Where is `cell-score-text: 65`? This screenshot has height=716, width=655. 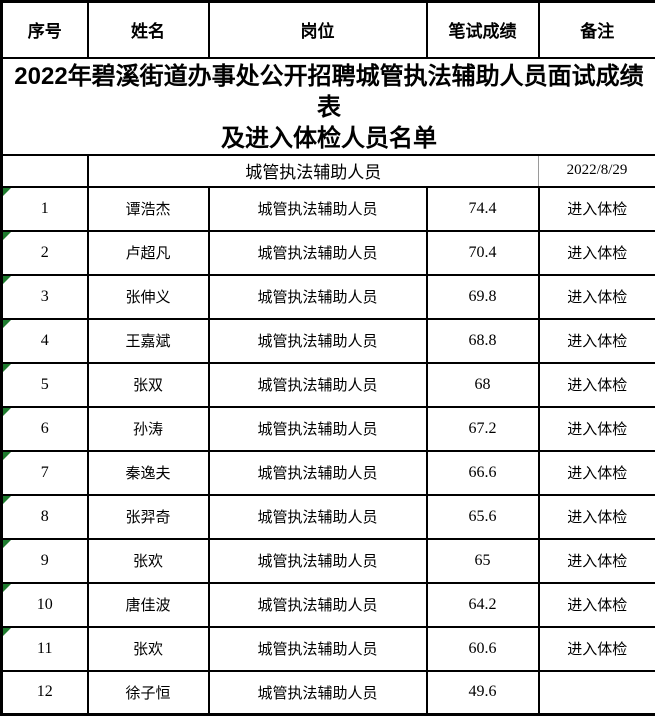
cell-score-text: 65 is located at coordinates (482, 560).